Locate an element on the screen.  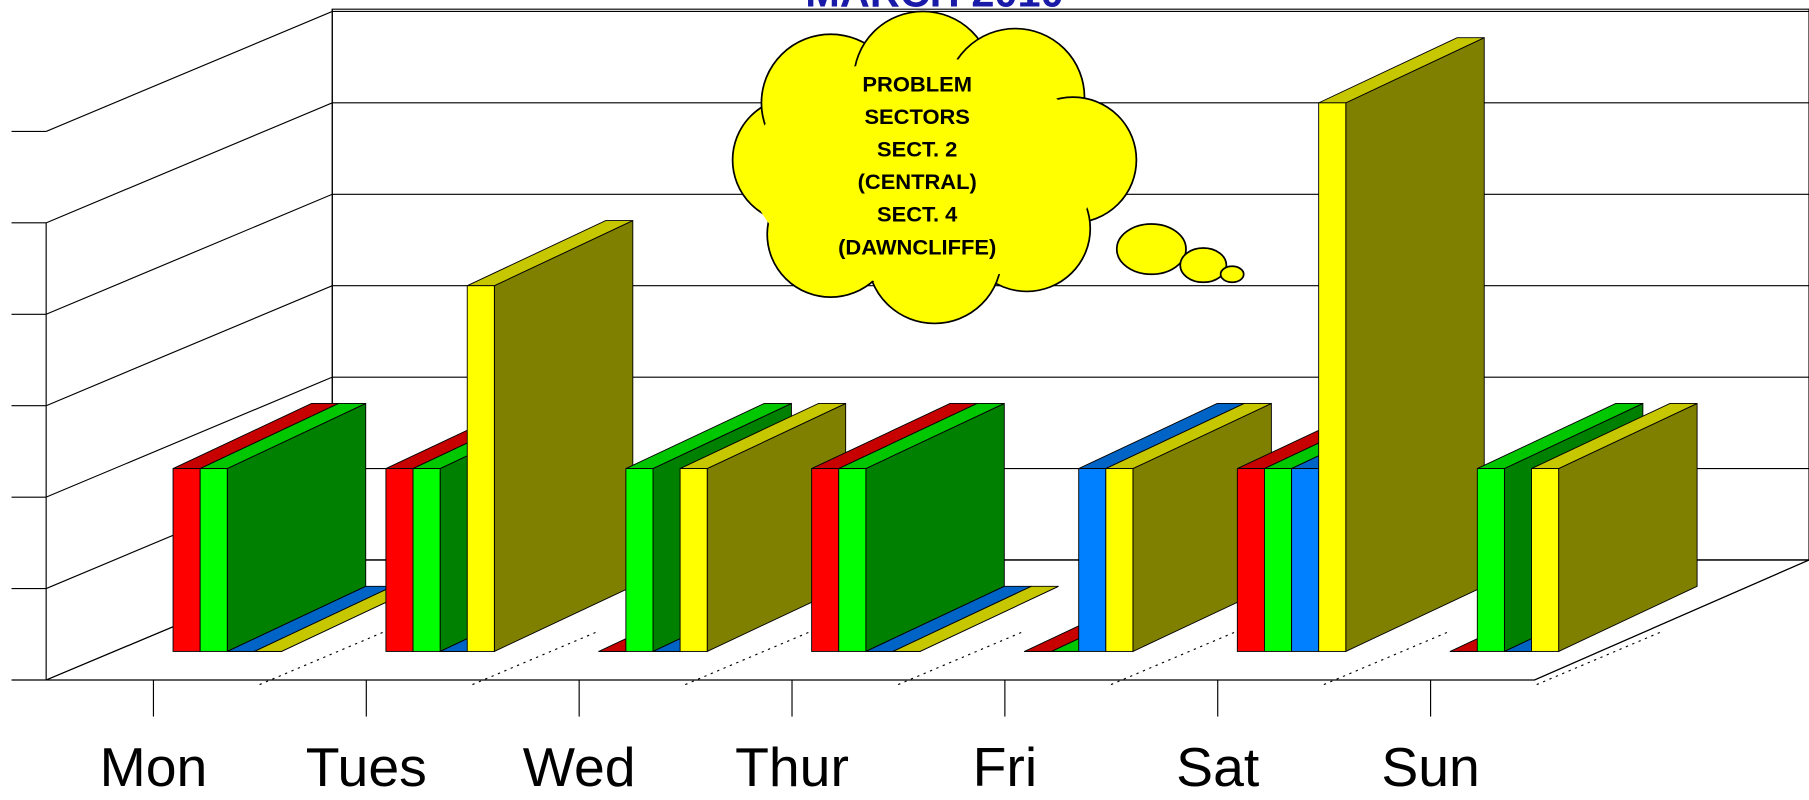
x-tick-label: Mon is located at coordinates (154, 767).